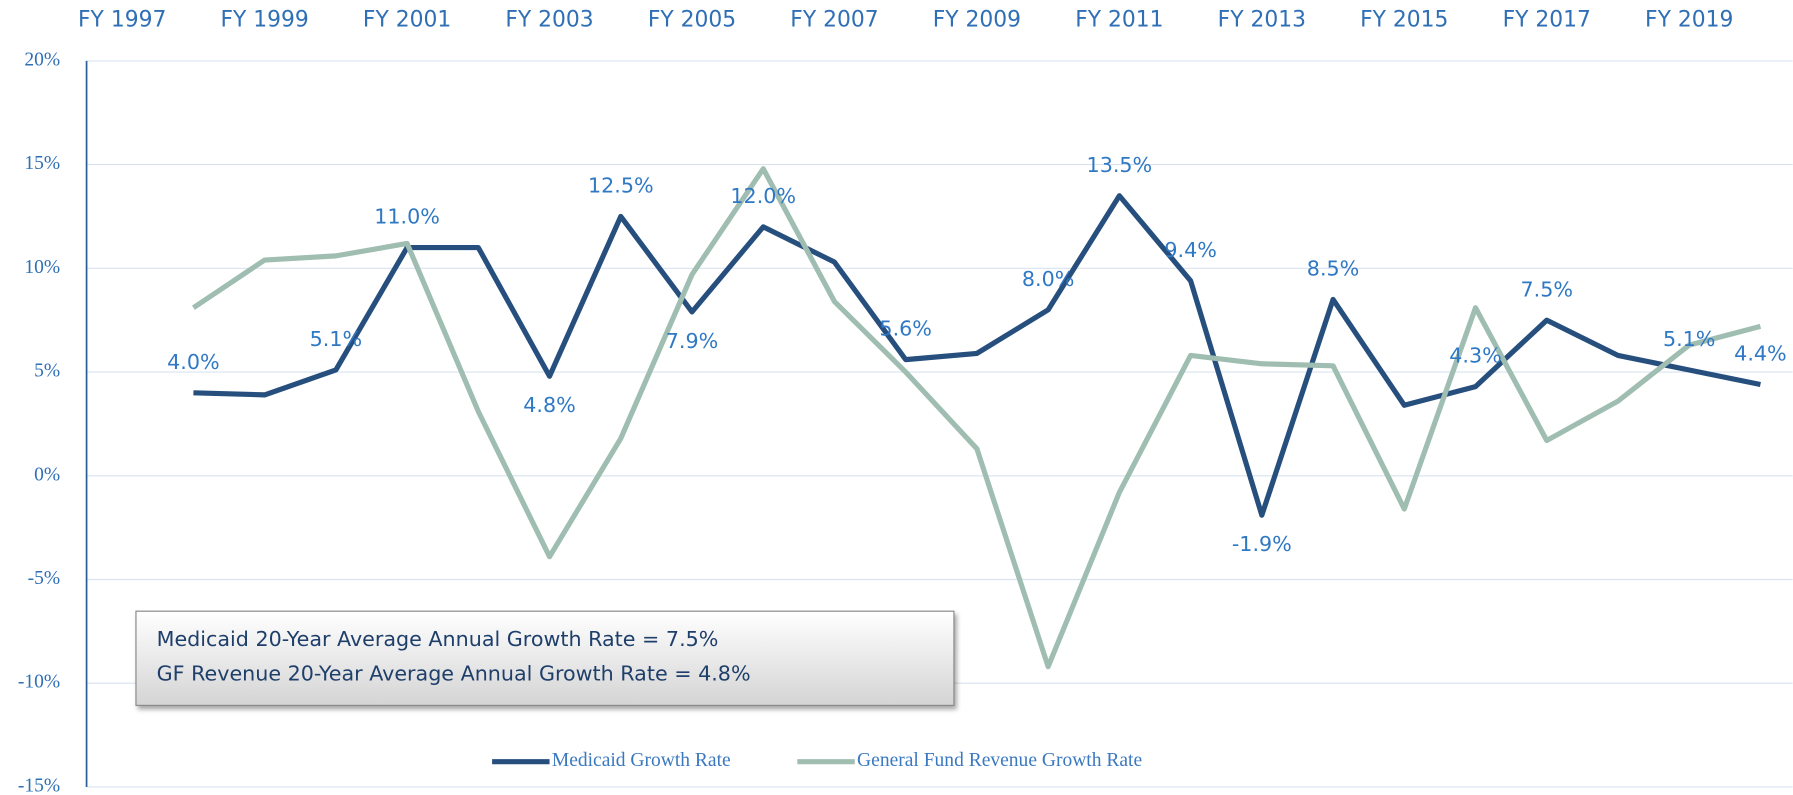 The height and width of the screenshot is (795, 1793). Describe the element at coordinates (1262, 544) in the screenshot. I see `data-label: -1.9%` at that location.